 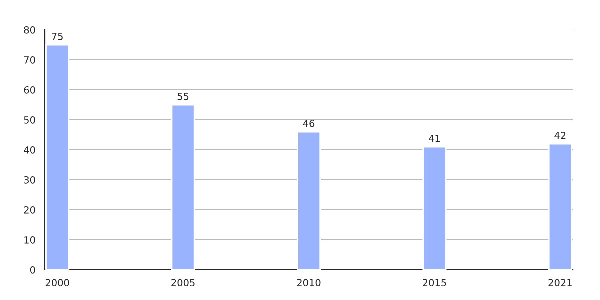 What do you see at coordinates (309, 124) in the screenshot?
I see `data-label: 46` at bounding box center [309, 124].